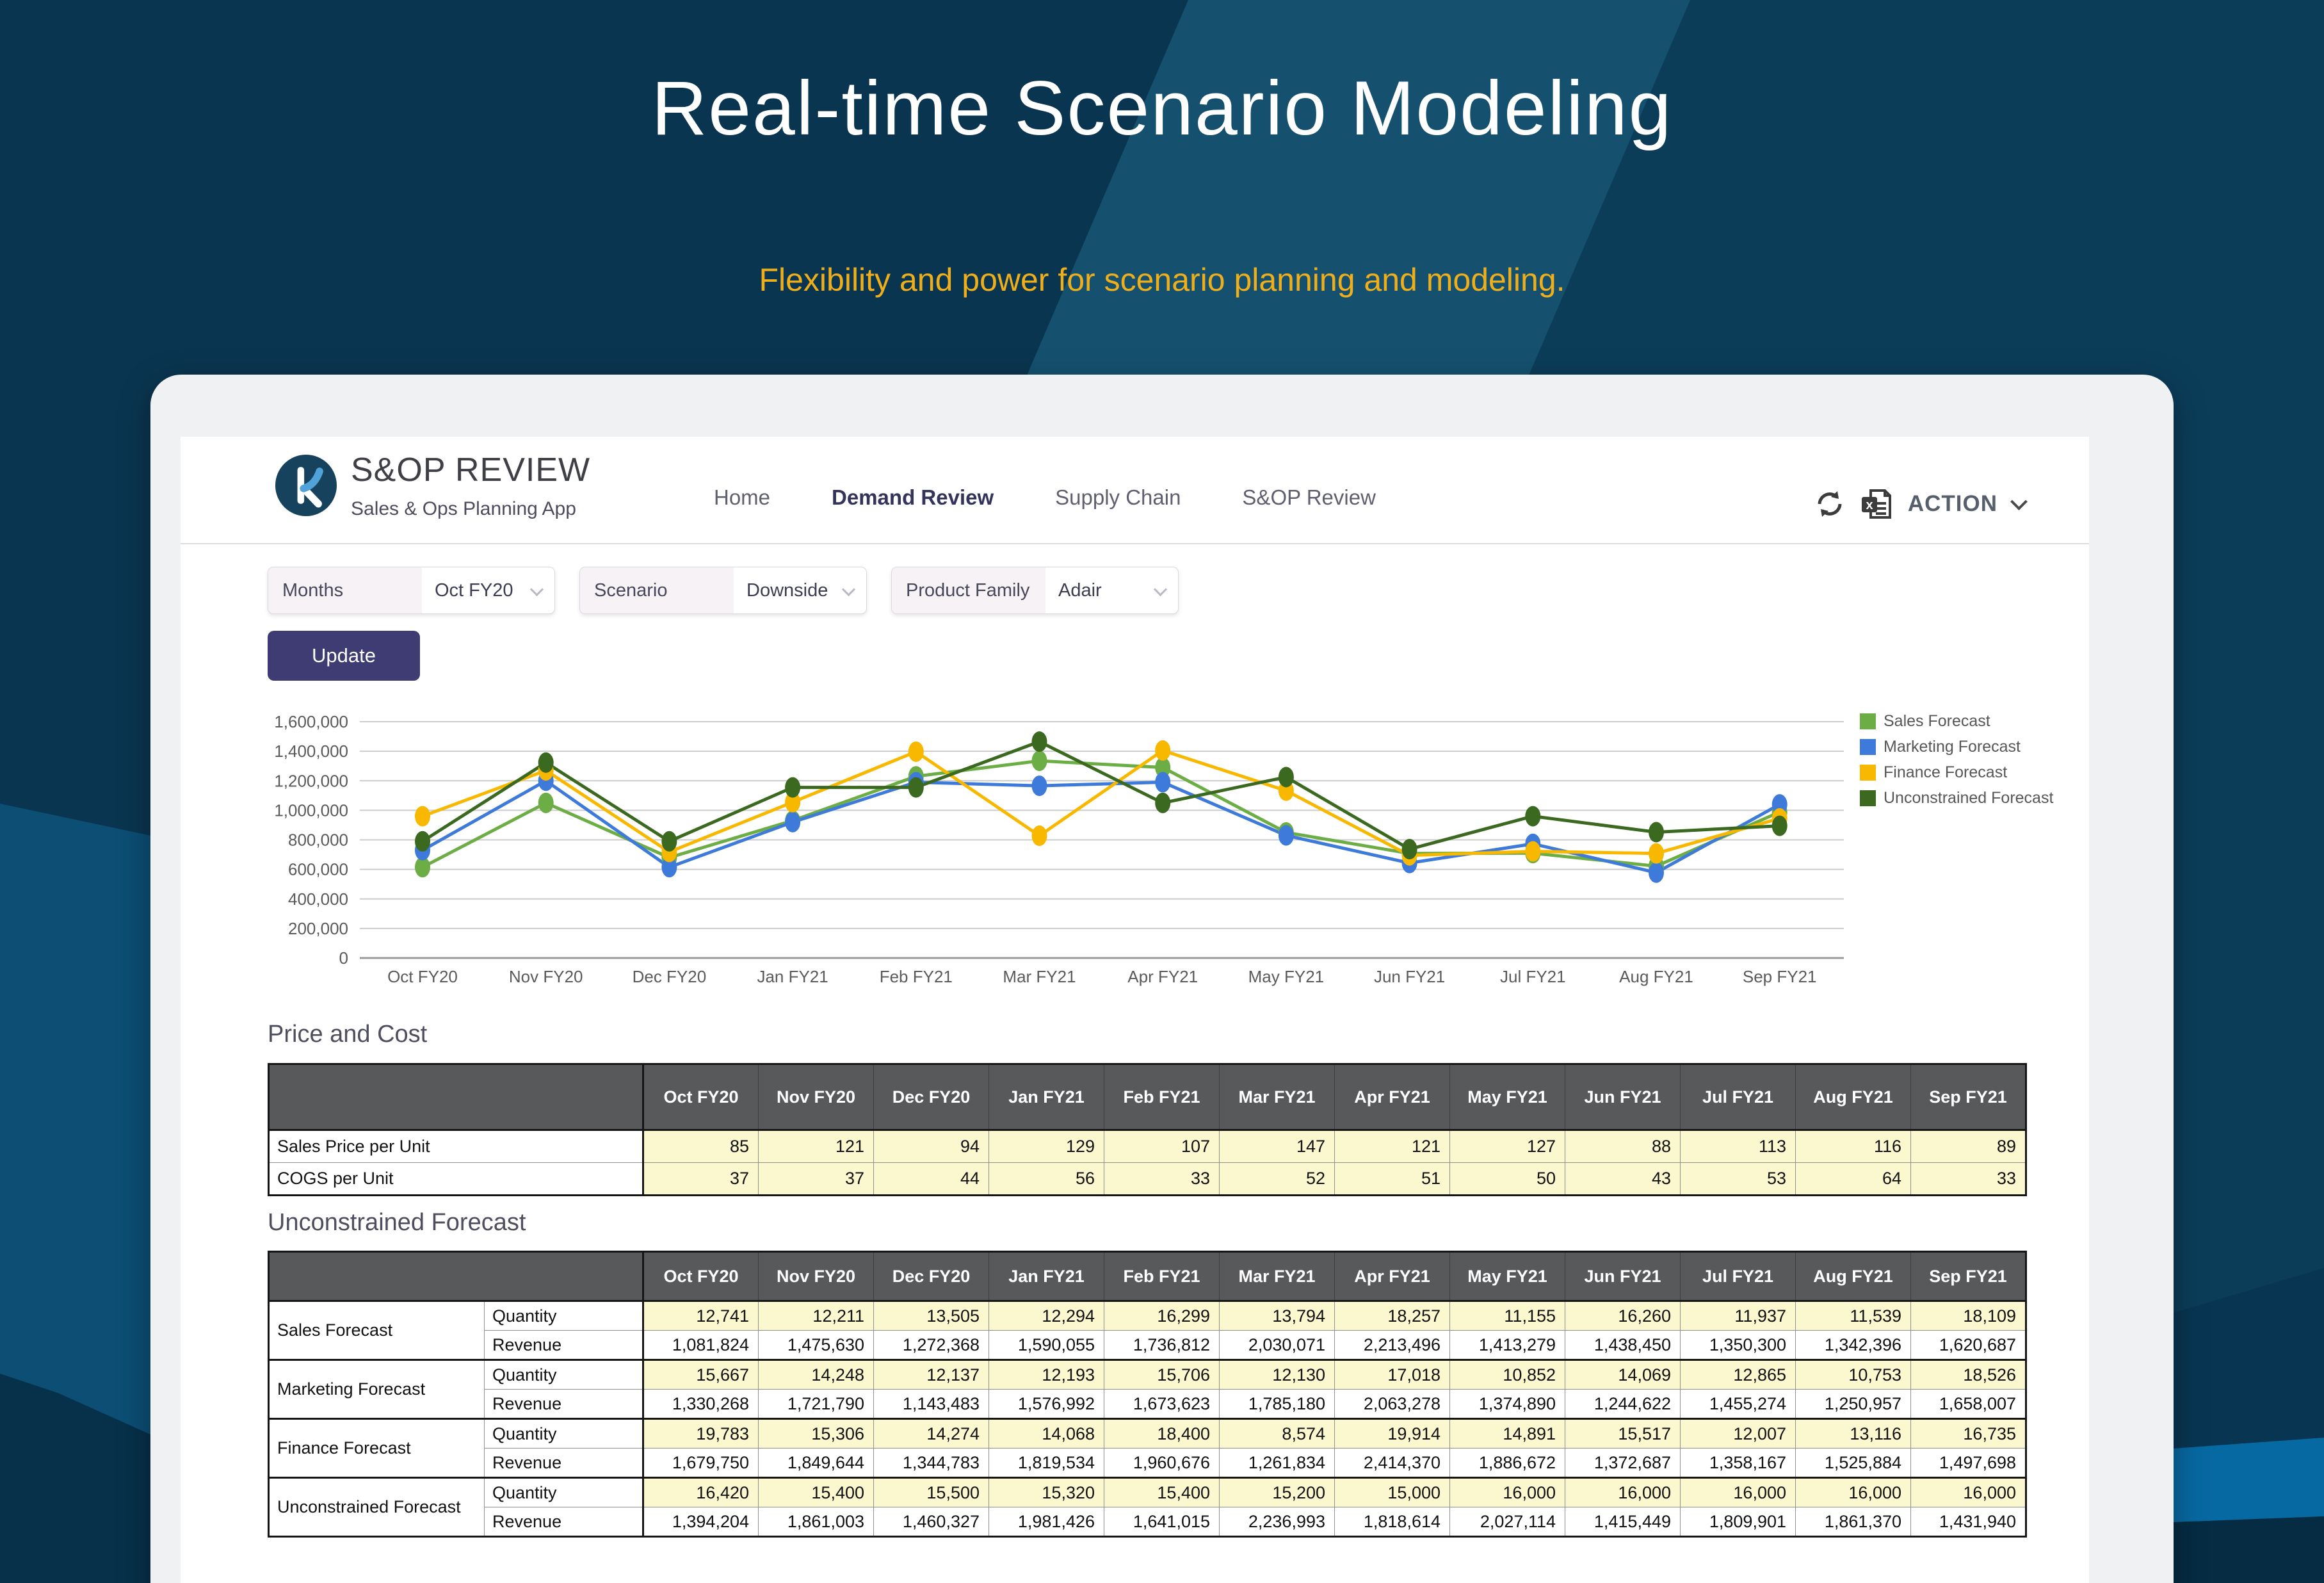  What do you see at coordinates (1392, 1492) in the screenshot?
I see `editable-cell: 15,000` at bounding box center [1392, 1492].